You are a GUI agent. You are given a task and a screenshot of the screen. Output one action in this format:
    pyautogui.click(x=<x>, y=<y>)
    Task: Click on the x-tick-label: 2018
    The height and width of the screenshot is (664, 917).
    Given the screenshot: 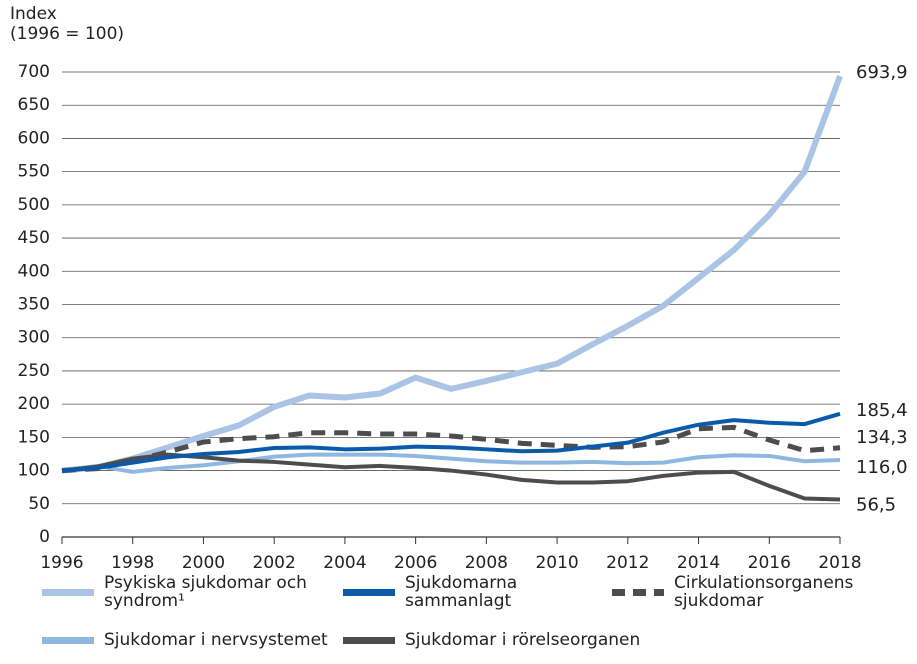 What is the action you would take?
    pyautogui.click(x=839, y=563)
    